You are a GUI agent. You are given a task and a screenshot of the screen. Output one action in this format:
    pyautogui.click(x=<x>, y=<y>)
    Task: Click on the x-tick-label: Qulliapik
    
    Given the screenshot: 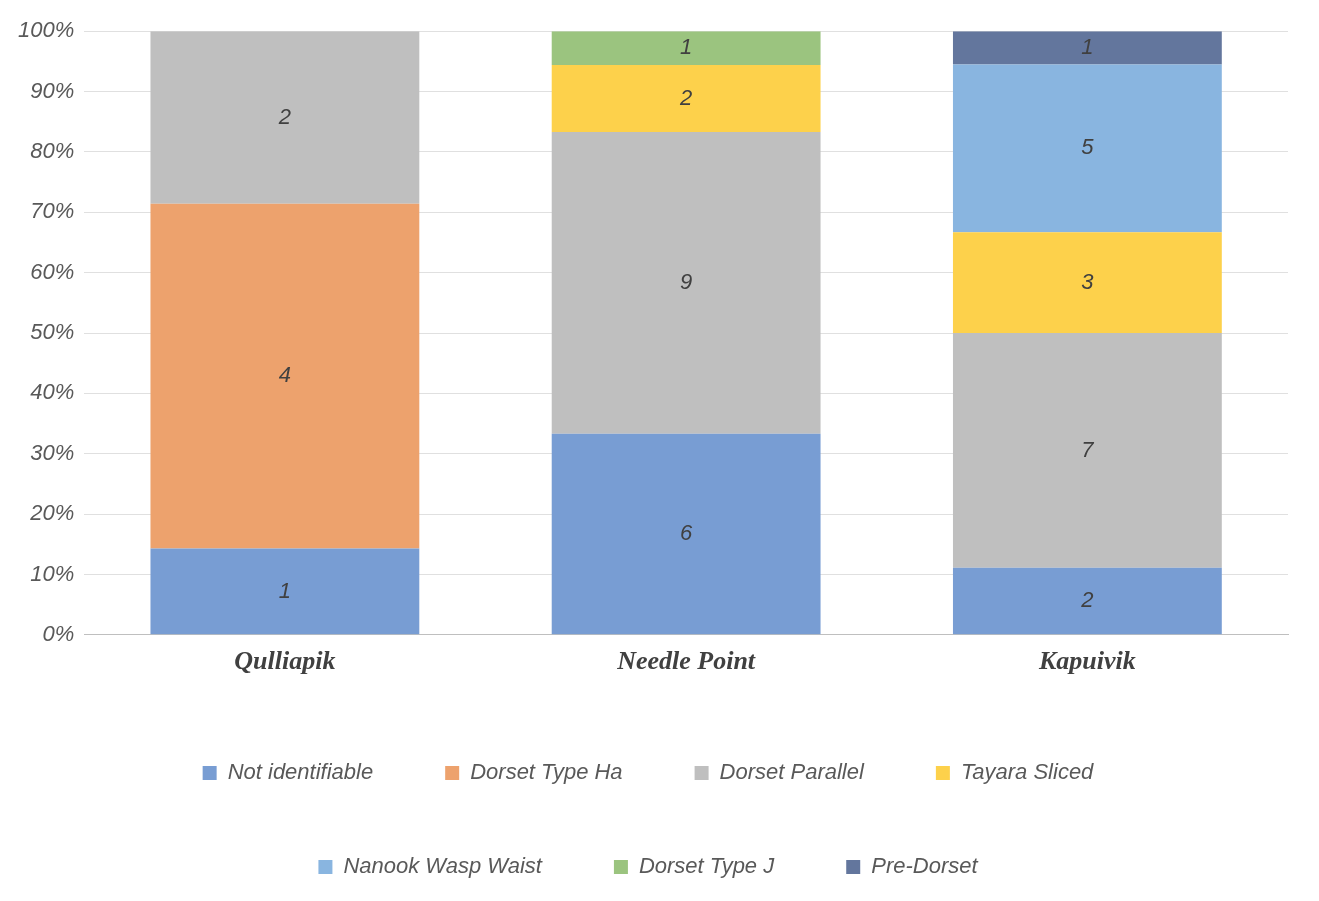 What is the action you would take?
    pyautogui.click(x=285, y=661)
    